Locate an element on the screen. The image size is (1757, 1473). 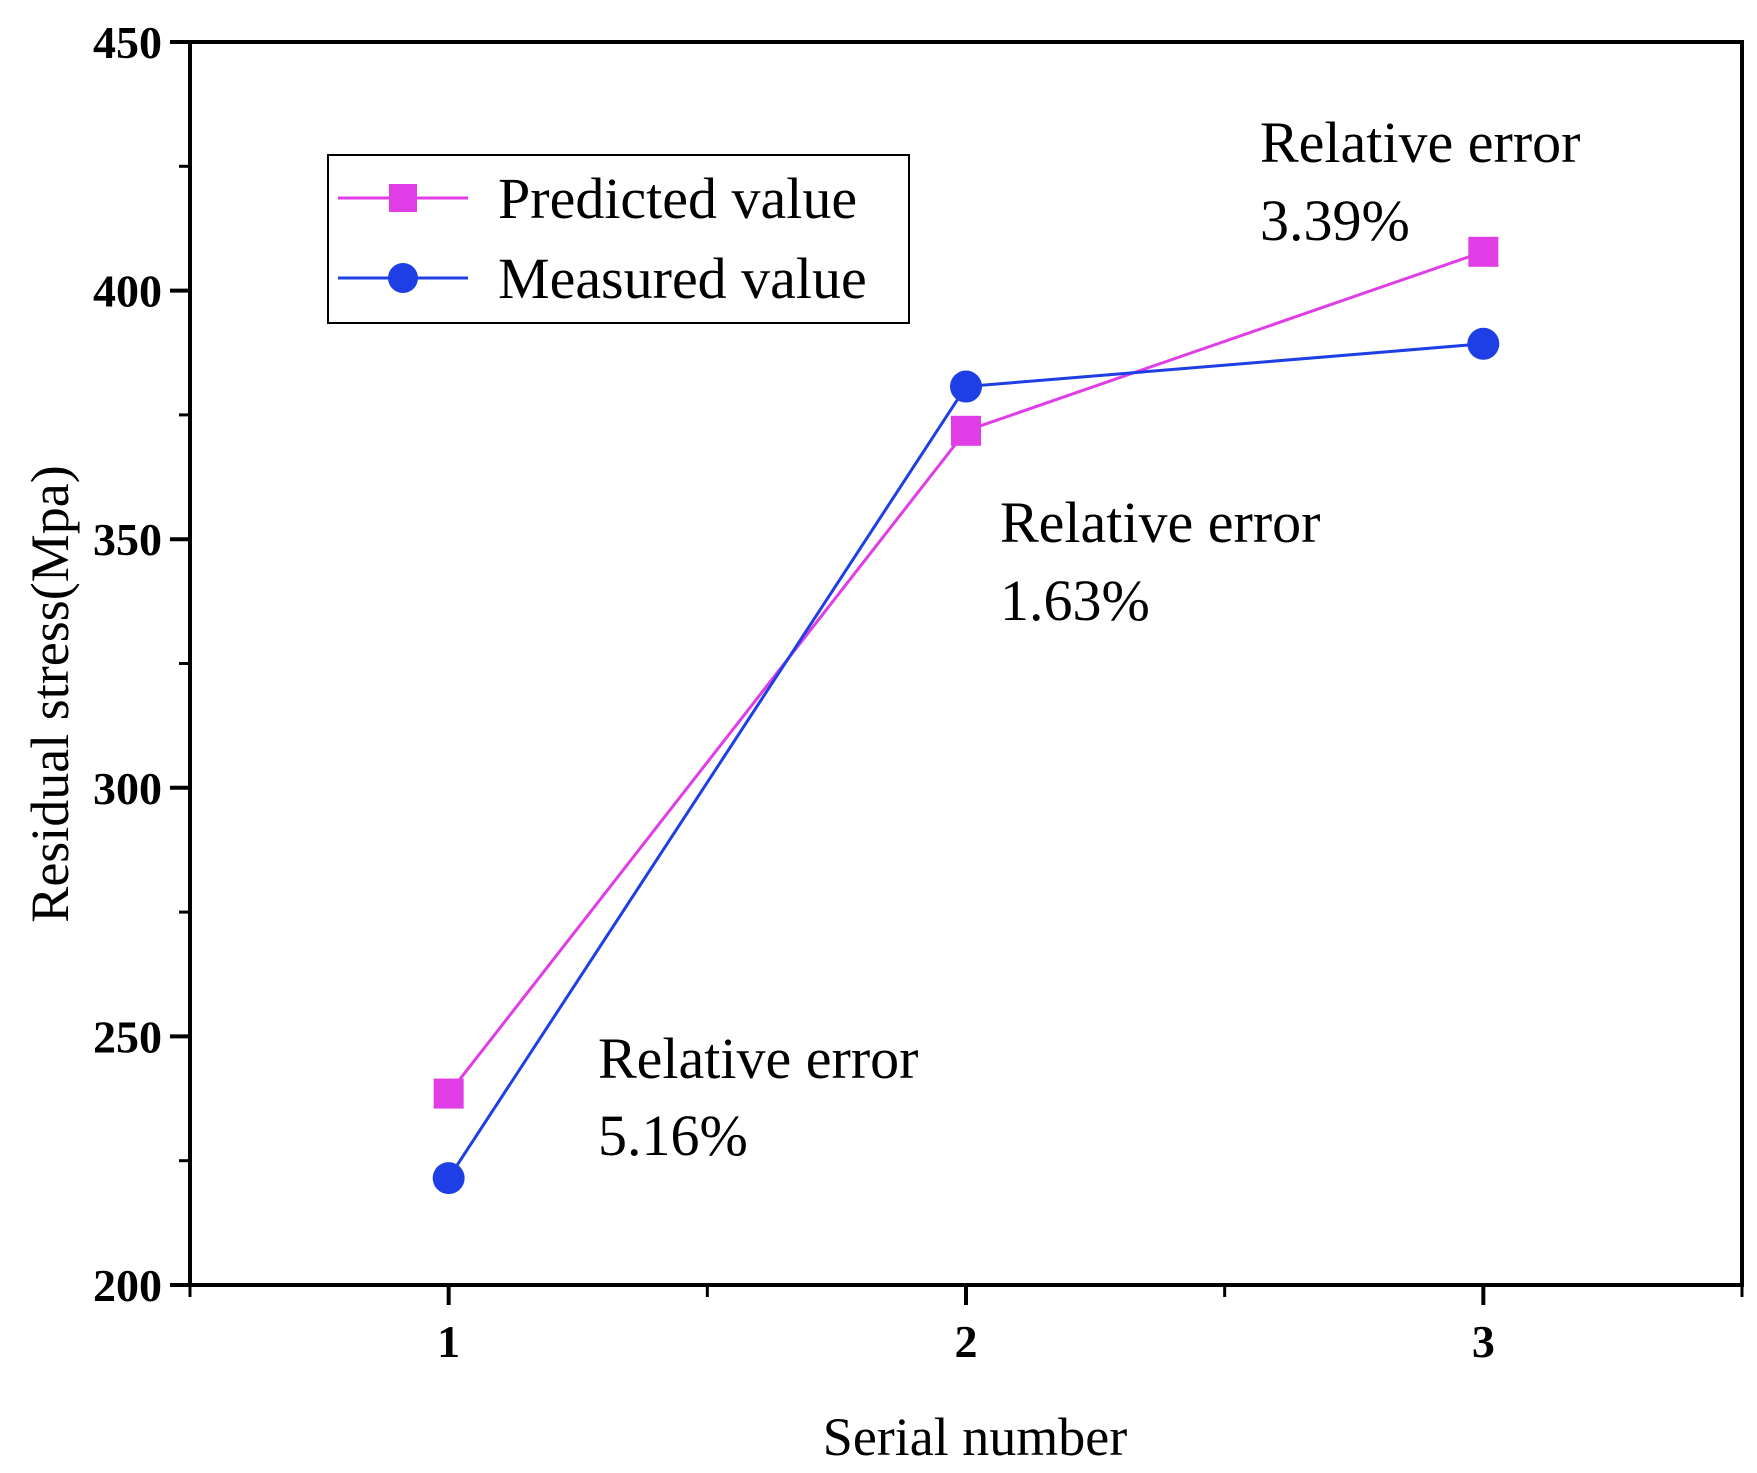
x-axis-ticks: 1 2 3 is located at coordinates (966, 1326).